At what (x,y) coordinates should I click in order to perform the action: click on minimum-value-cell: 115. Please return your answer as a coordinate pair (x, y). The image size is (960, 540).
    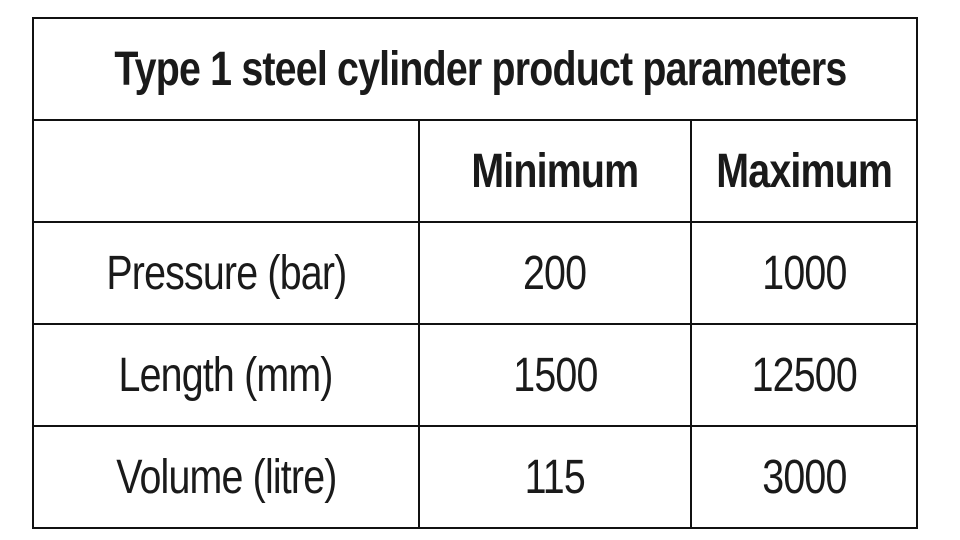
    Looking at the image, I should click on (555, 477).